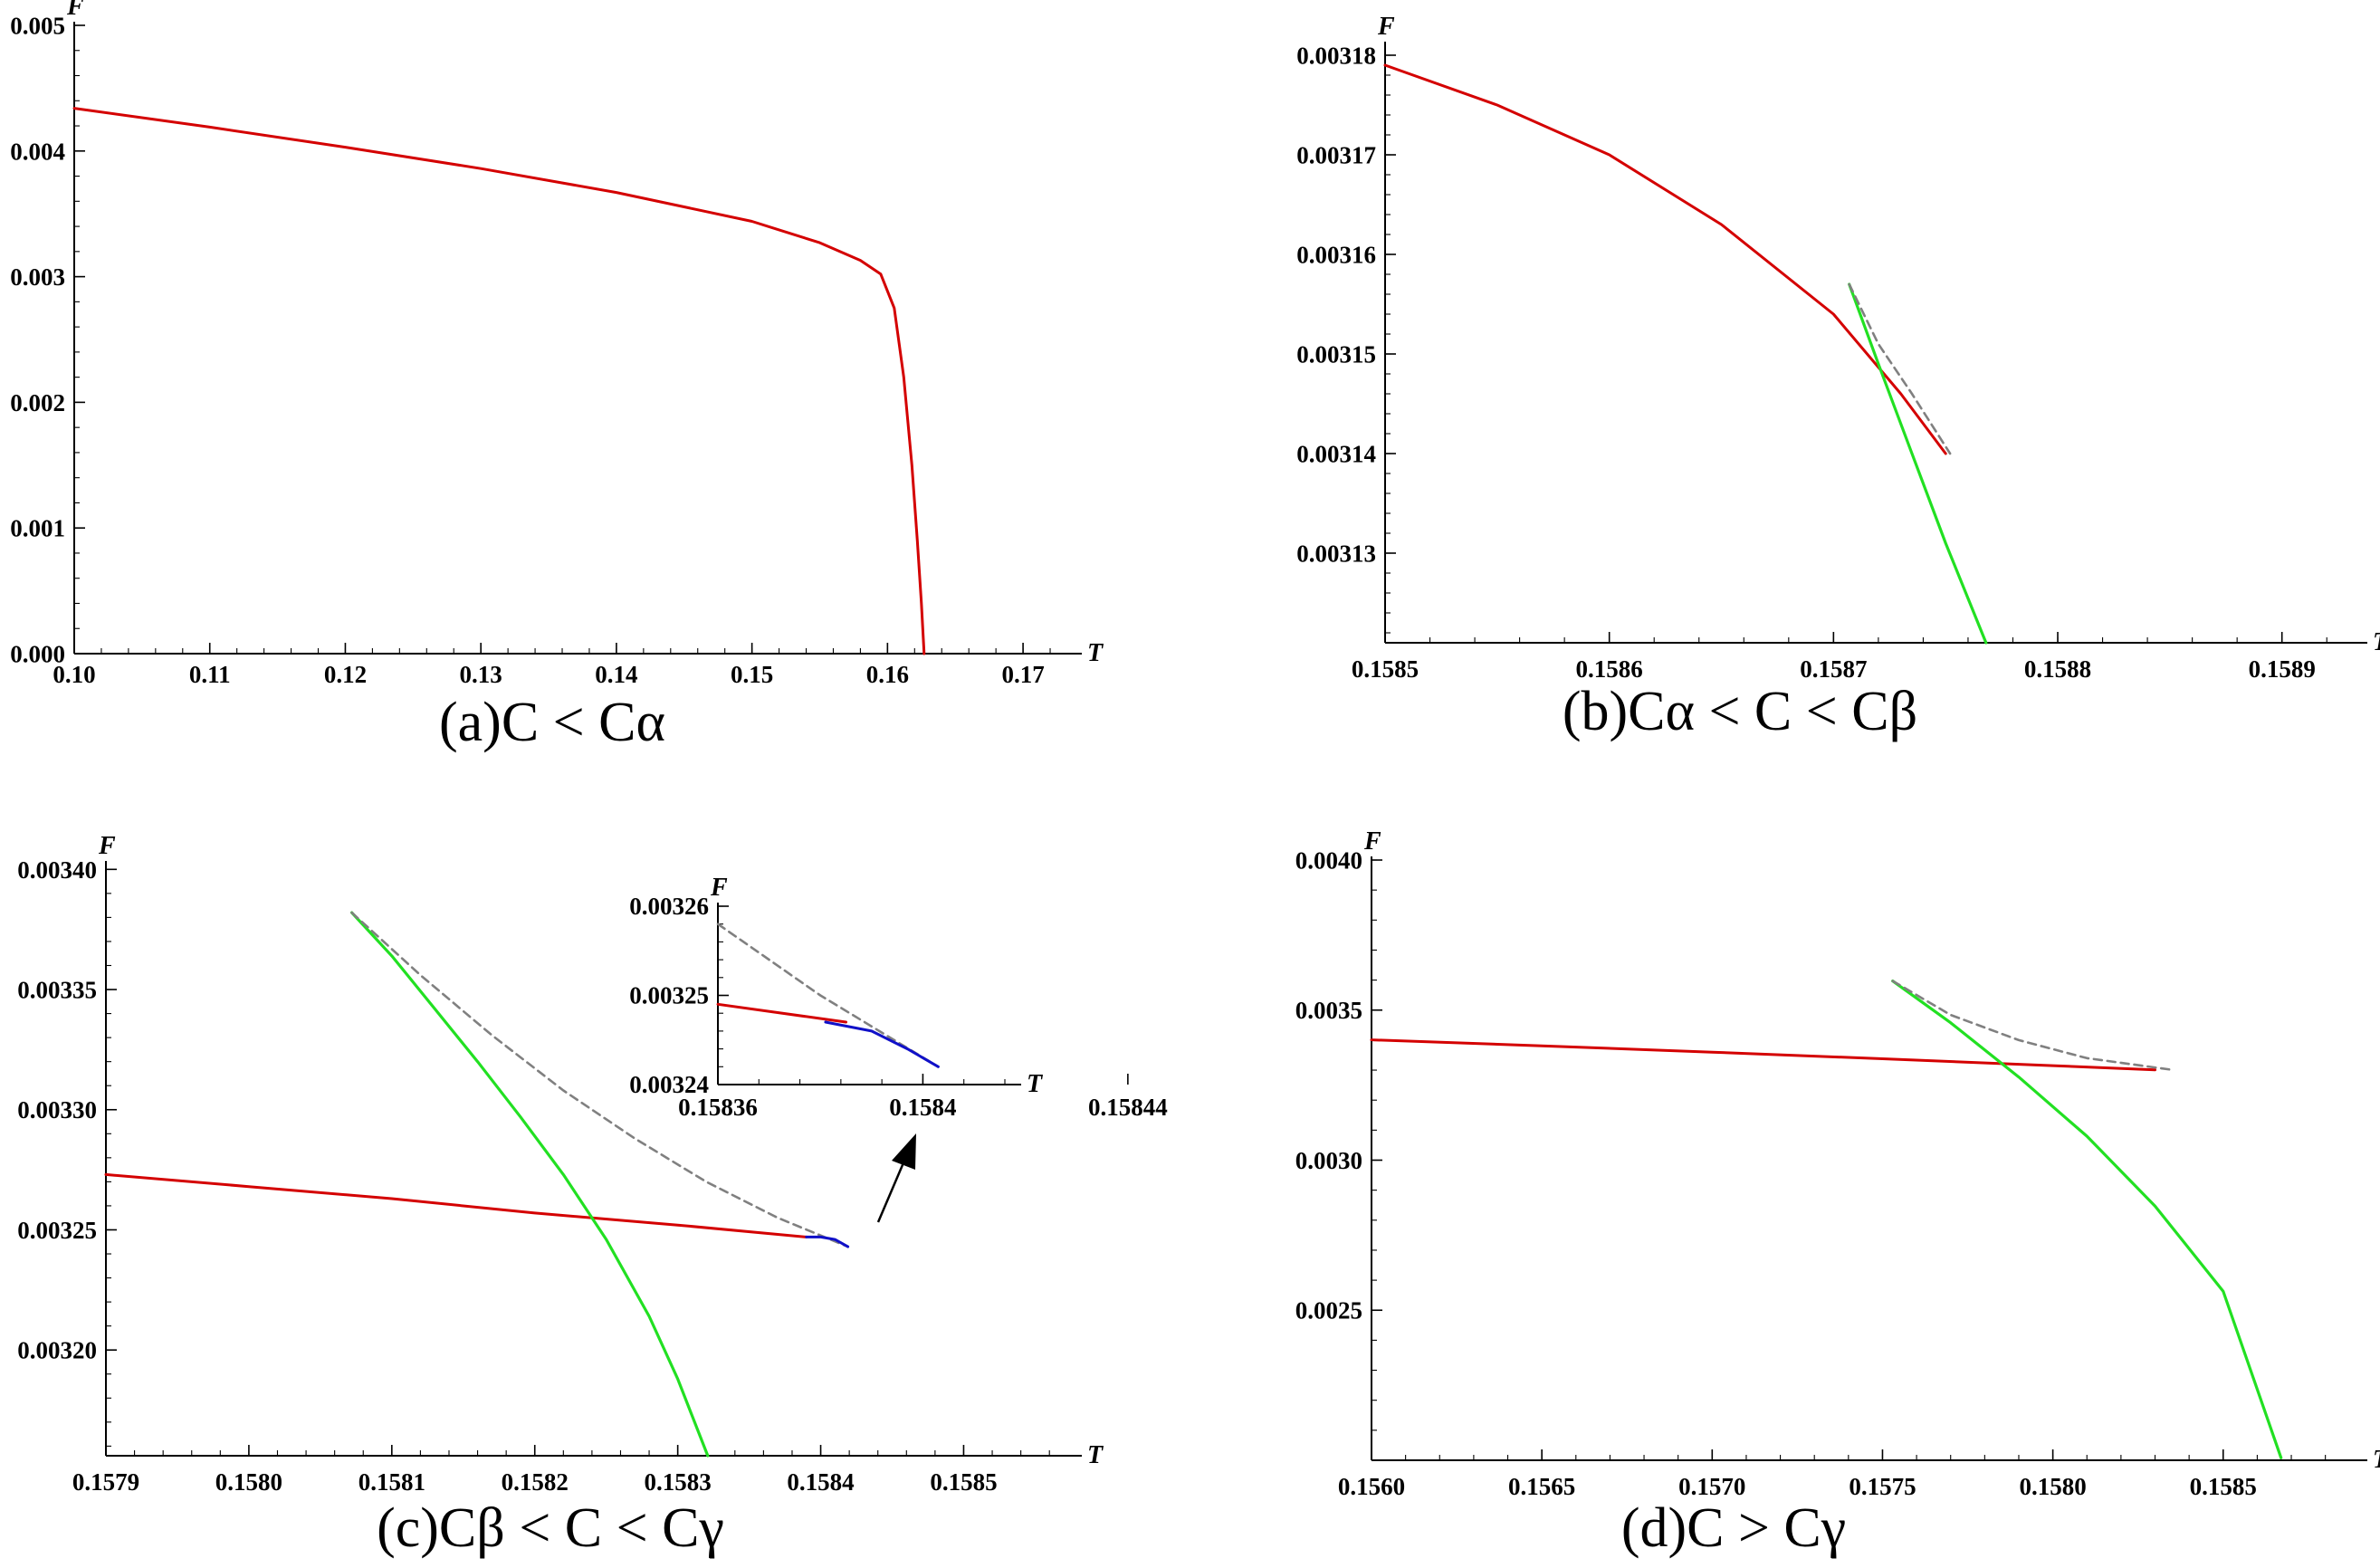 This screenshot has height=1568, width=2380. I want to click on y-tick-label: 0.00315, so click(1336, 354).